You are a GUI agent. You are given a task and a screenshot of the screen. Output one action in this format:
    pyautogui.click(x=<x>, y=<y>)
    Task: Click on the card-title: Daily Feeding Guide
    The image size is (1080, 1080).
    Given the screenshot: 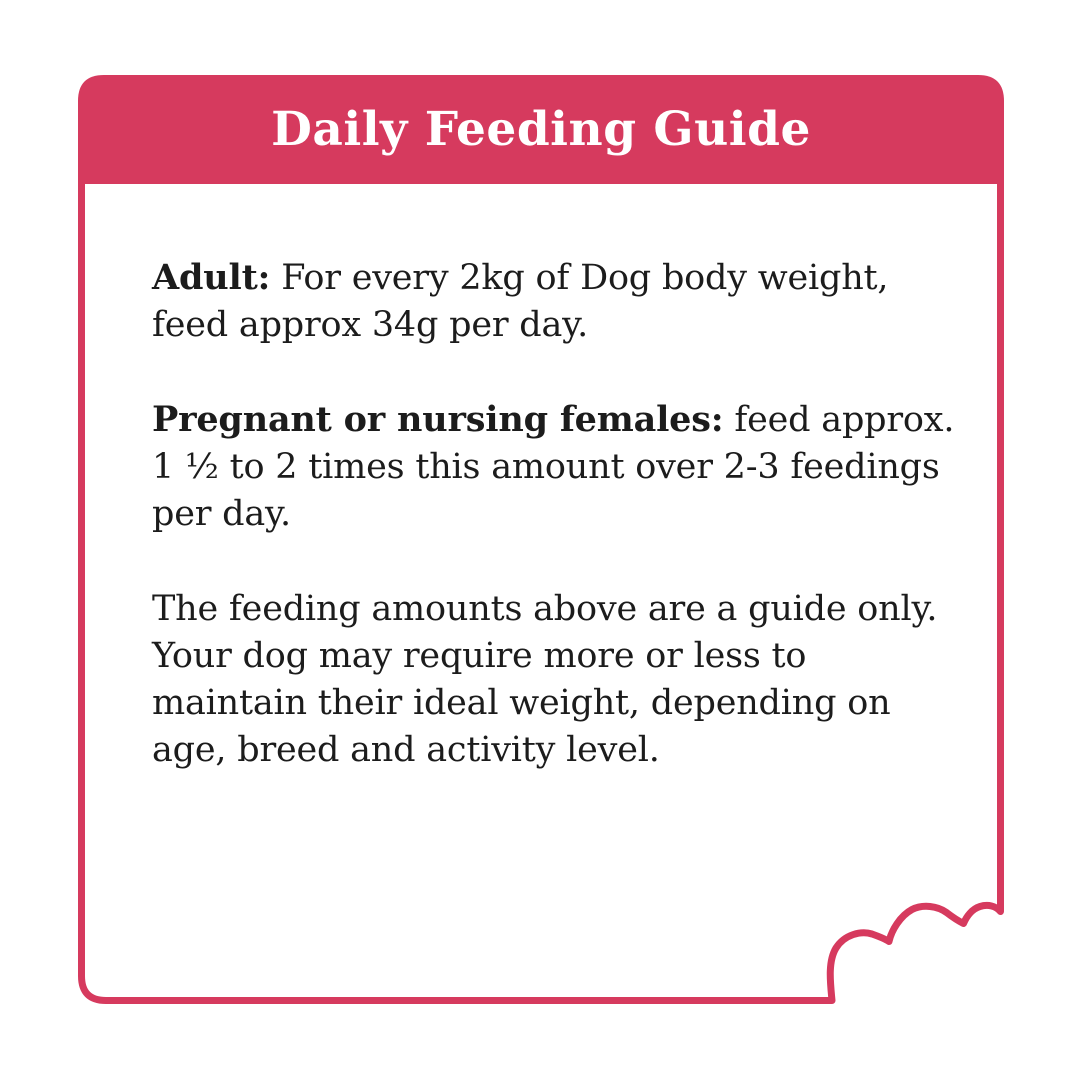 What is the action you would take?
    pyautogui.click(x=541, y=129)
    